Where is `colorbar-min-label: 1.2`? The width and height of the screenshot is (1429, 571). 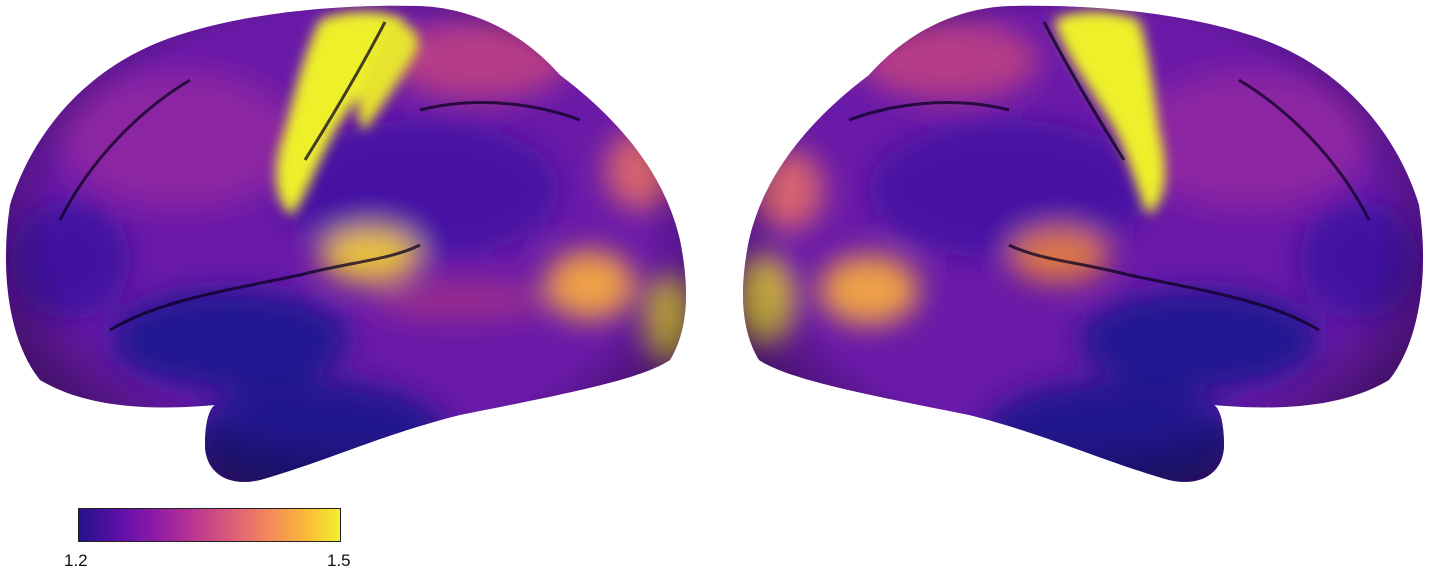
colorbar-min-label: 1.2 is located at coordinates (76, 560).